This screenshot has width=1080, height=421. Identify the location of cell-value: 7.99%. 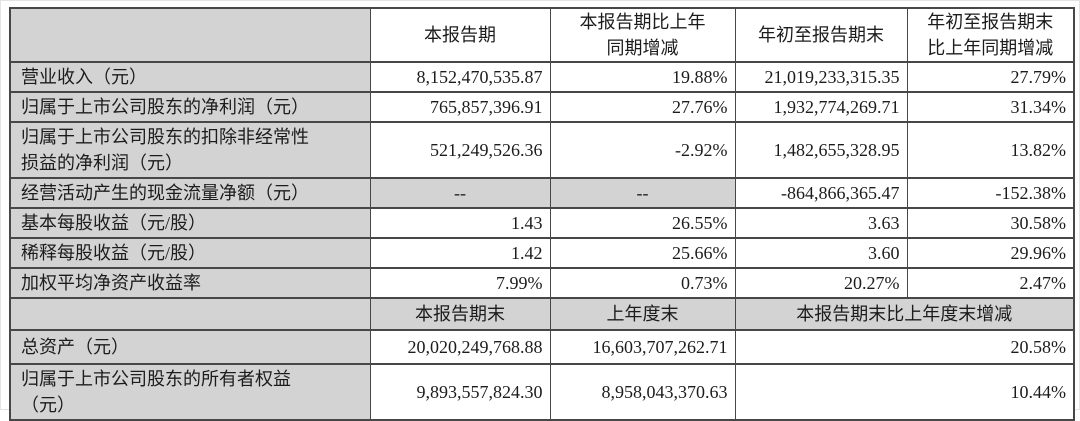
(460, 283).